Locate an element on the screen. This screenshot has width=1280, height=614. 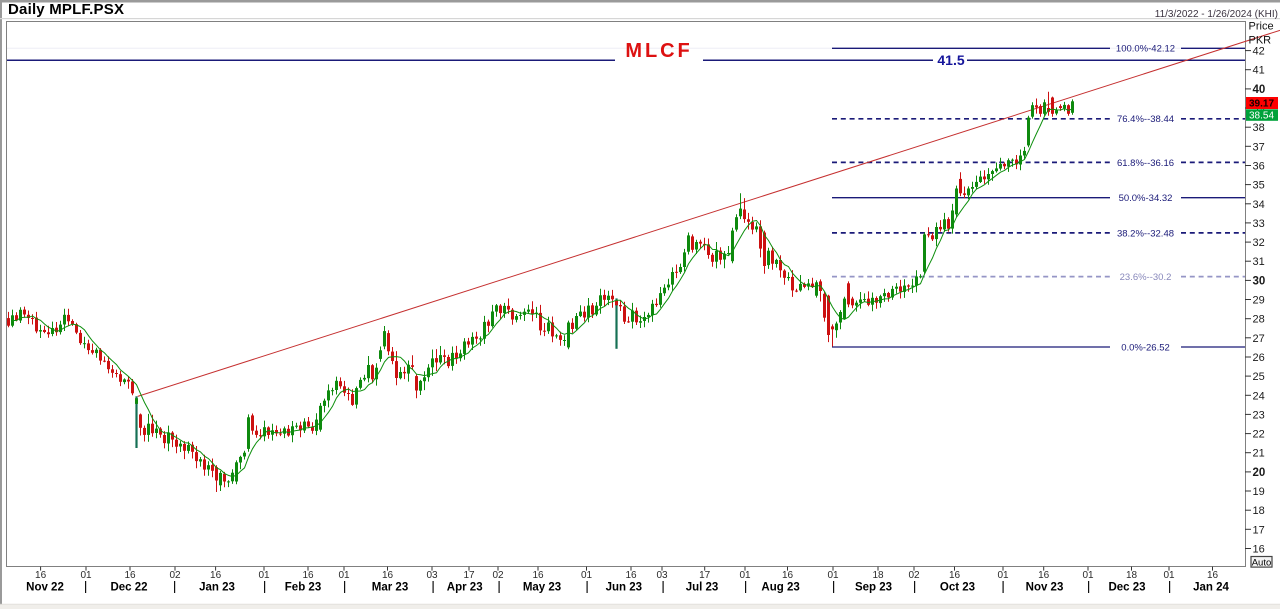
svg-text: 76.4%--38.44 is located at coordinates (1145, 119).